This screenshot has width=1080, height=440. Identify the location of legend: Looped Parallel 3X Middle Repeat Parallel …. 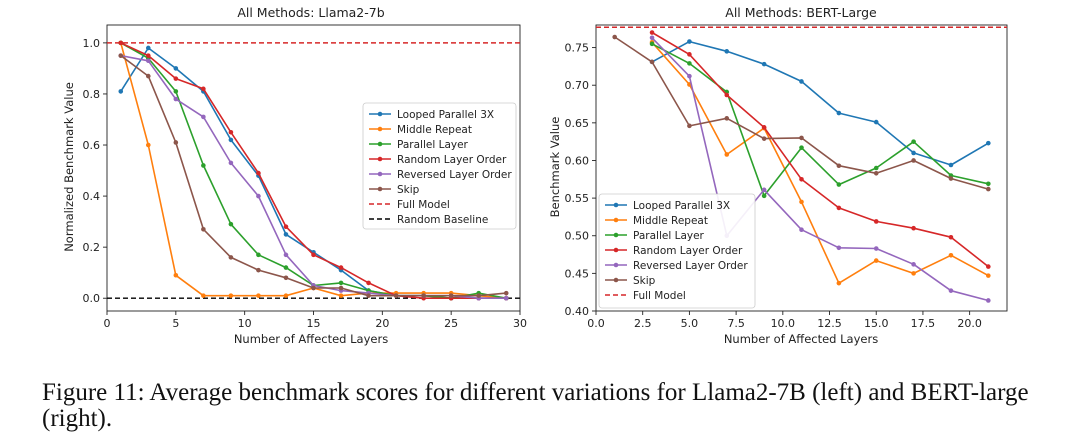
(439, 166).